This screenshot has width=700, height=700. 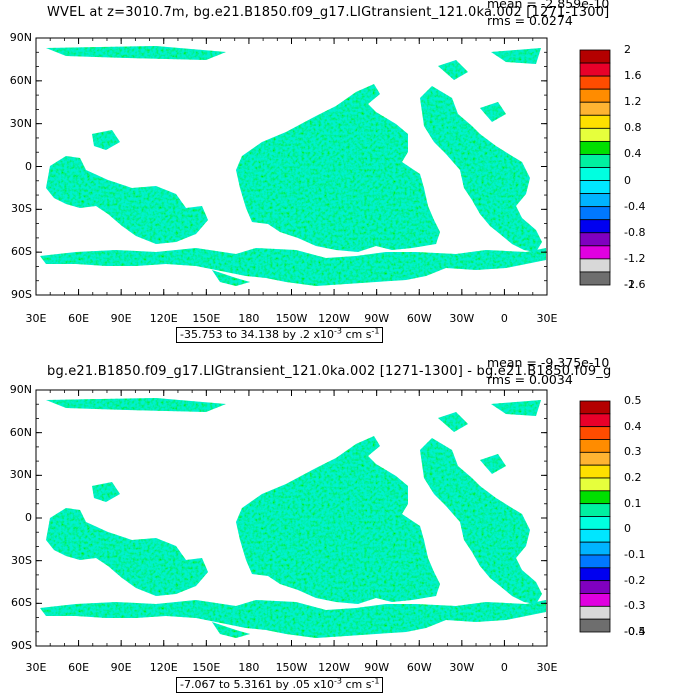 What do you see at coordinates (633, 128) in the screenshot?
I see `colorbar-label: 0.8` at bounding box center [633, 128].